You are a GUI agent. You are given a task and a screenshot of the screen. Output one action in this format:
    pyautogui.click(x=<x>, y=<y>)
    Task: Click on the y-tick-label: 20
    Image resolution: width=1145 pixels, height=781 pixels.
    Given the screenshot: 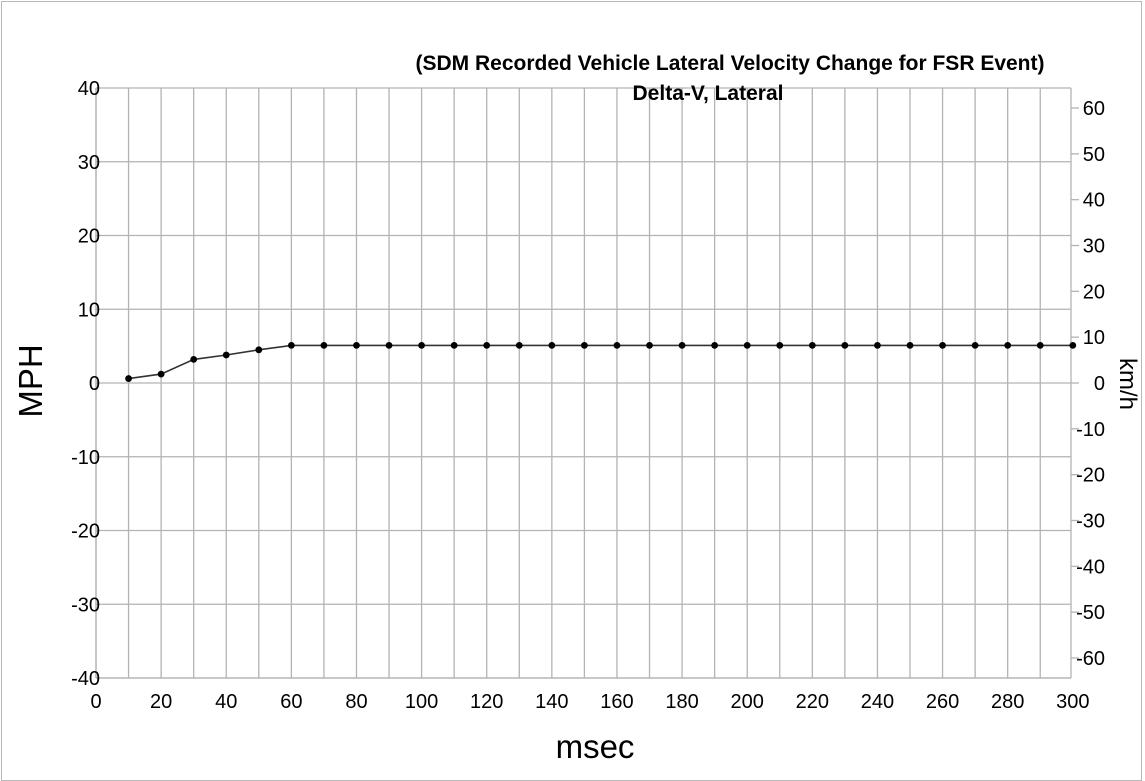 What is the action you would take?
    pyautogui.click(x=89, y=237)
    